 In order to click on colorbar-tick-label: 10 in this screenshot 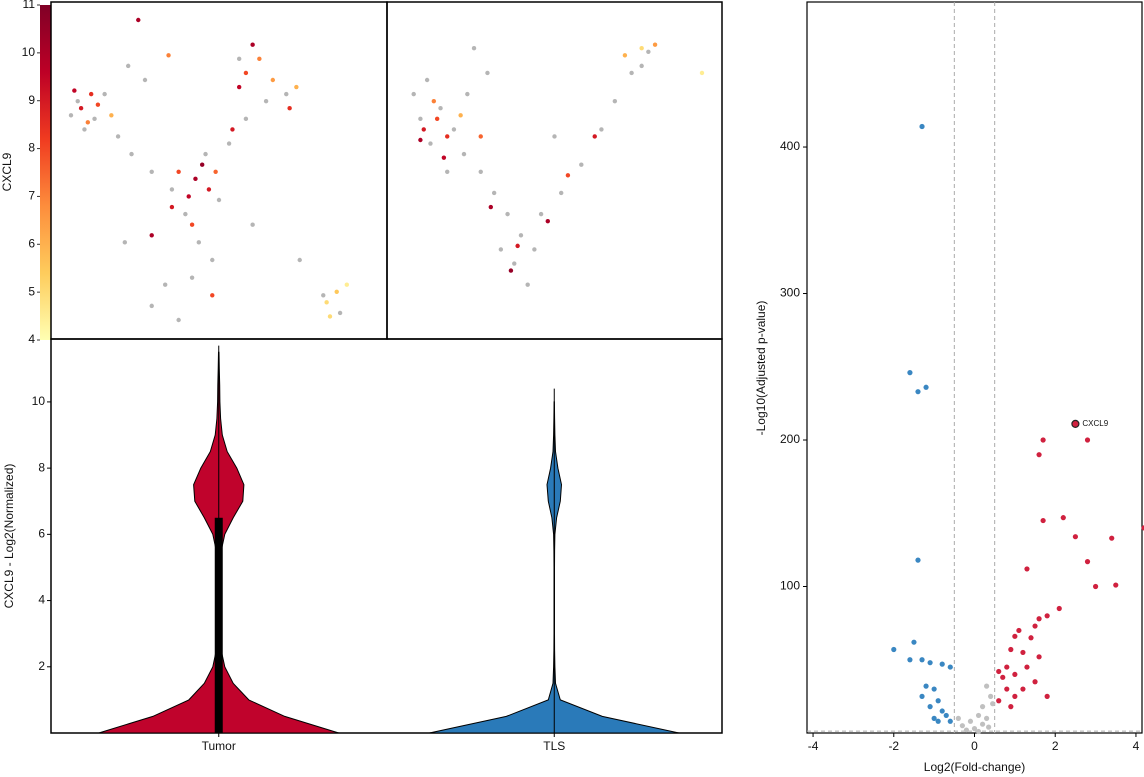, I will do `click(29, 52)`.